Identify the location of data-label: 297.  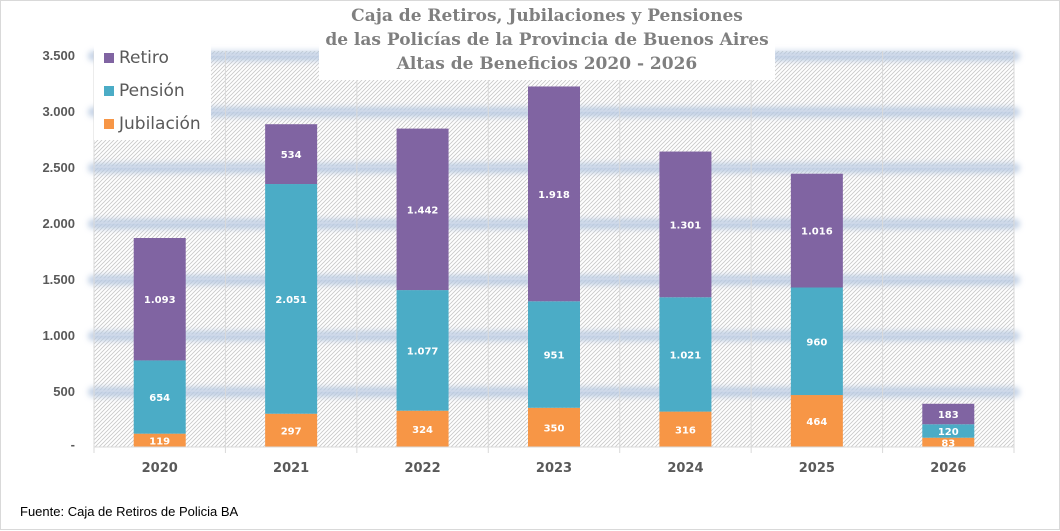
(291, 431).